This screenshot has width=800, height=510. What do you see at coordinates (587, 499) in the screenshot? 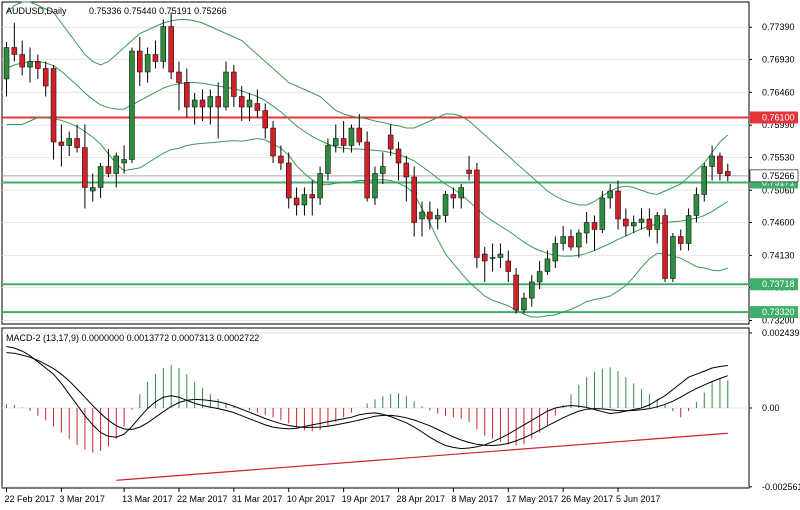
I see `time-tick-label: 26 May 2017` at bounding box center [587, 499].